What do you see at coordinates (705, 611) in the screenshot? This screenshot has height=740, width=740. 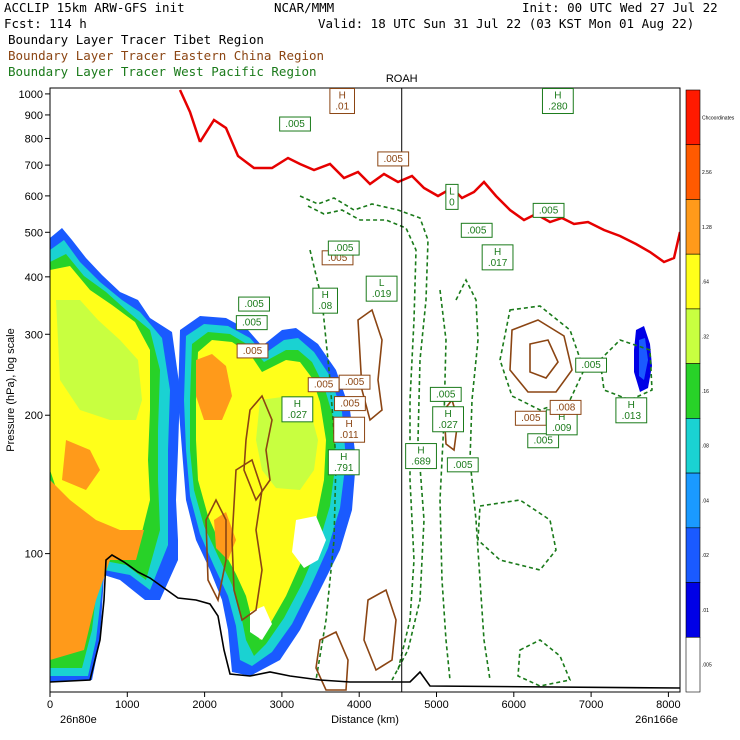 I see `colorbar-label: .01` at bounding box center [705, 611].